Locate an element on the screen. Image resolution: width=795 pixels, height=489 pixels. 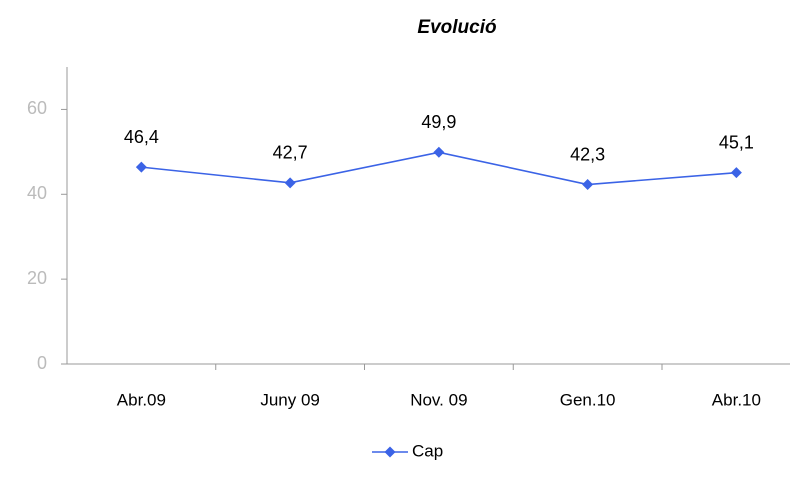
data-label: 45,1 is located at coordinates (736, 142).